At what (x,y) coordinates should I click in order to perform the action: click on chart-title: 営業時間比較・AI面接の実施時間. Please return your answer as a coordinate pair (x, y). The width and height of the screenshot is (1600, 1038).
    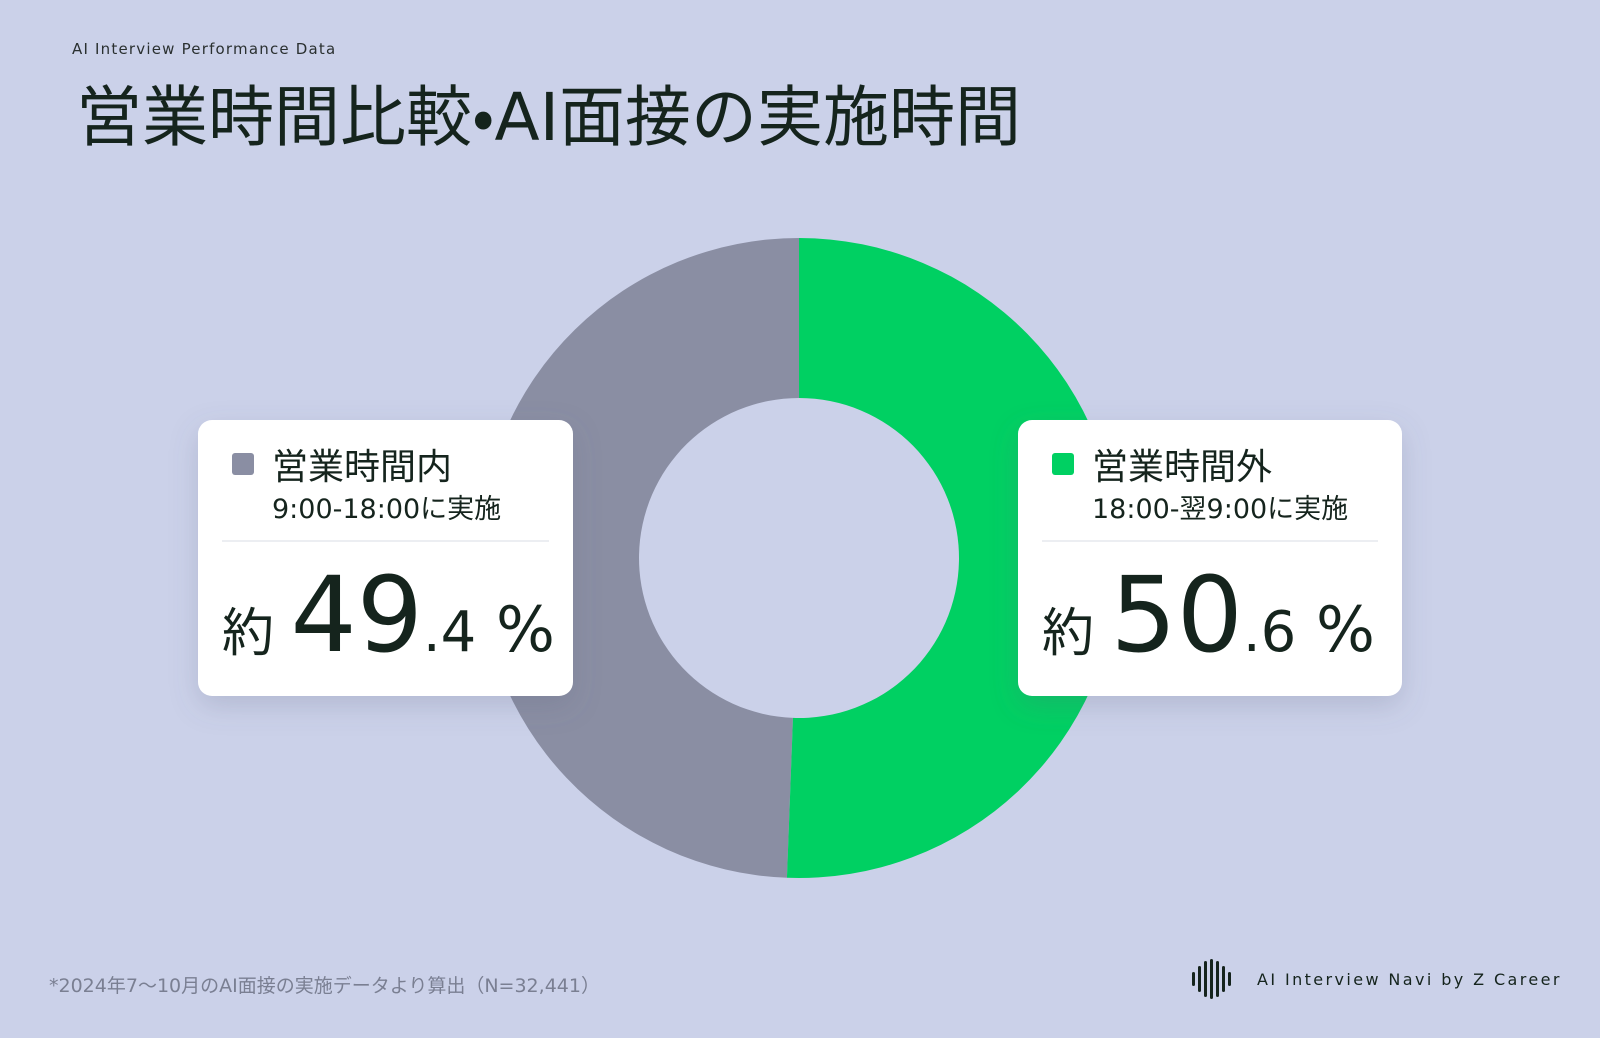
    Looking at the image, I should click on (548, 117).